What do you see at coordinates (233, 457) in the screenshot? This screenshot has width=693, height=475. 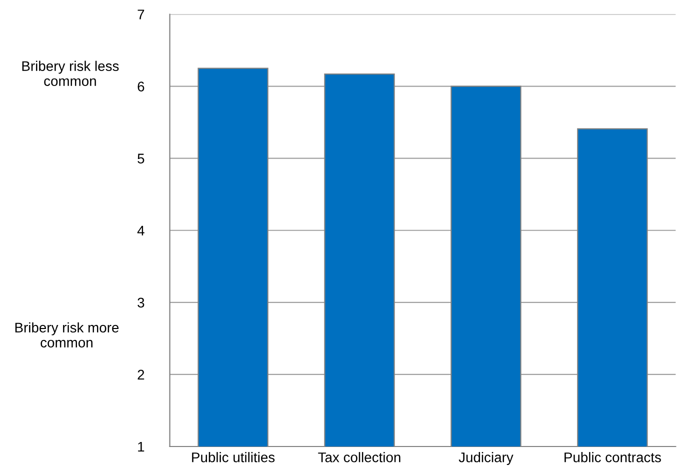 I see `x-tick-label: Public utilities` at bounding box center [233, 457].